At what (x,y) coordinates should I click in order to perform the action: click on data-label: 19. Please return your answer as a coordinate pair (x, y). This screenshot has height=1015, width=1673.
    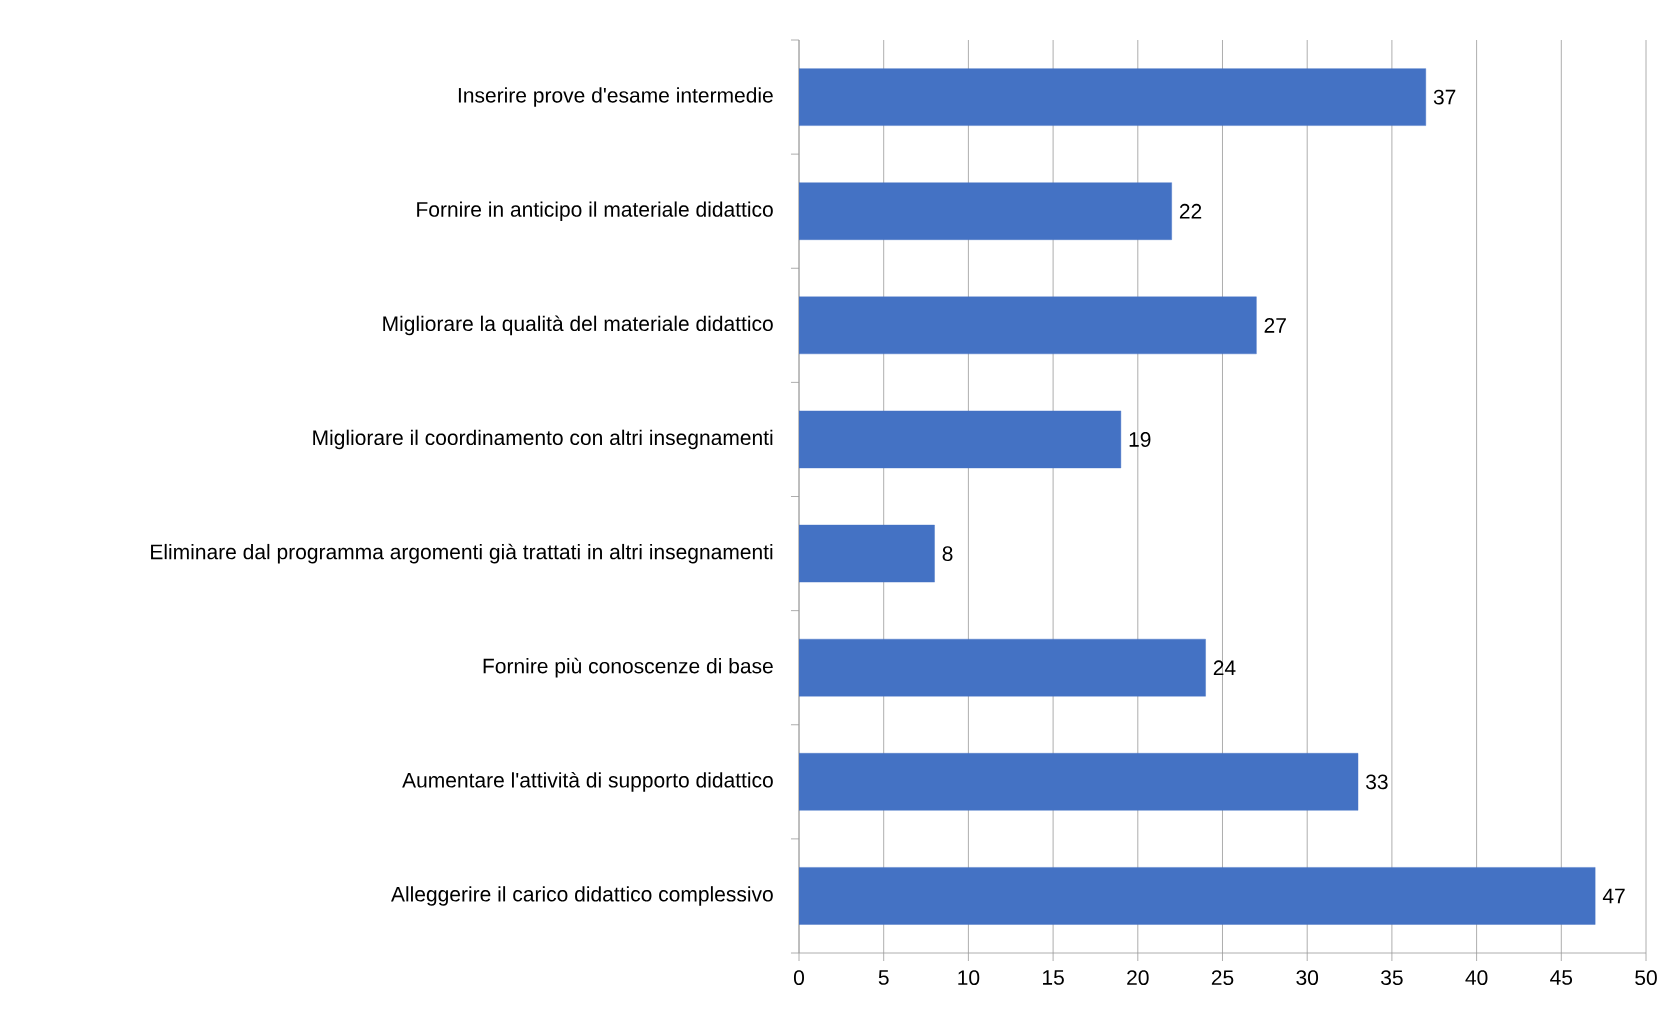
    Looking at the image, I should click on (1140, 439).